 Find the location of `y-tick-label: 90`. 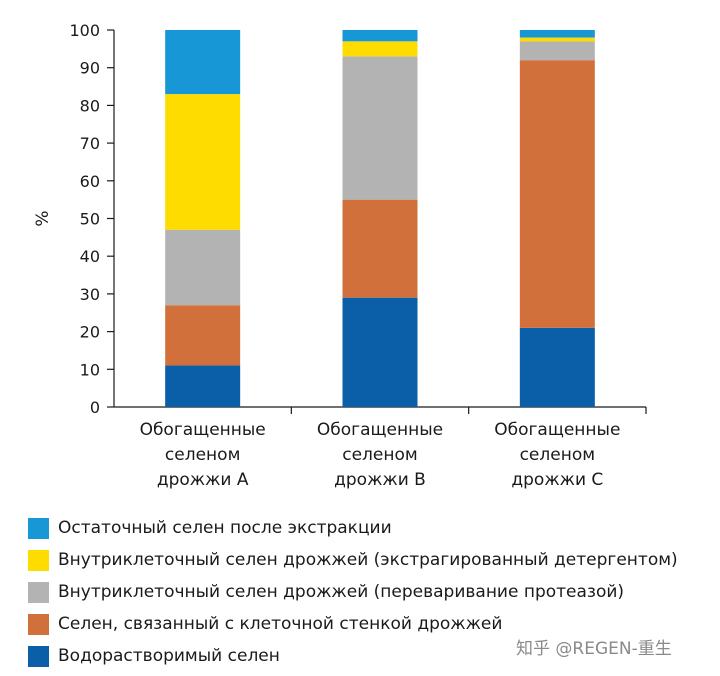

y-tick-label: 90 is located at coordinates (90, 68).